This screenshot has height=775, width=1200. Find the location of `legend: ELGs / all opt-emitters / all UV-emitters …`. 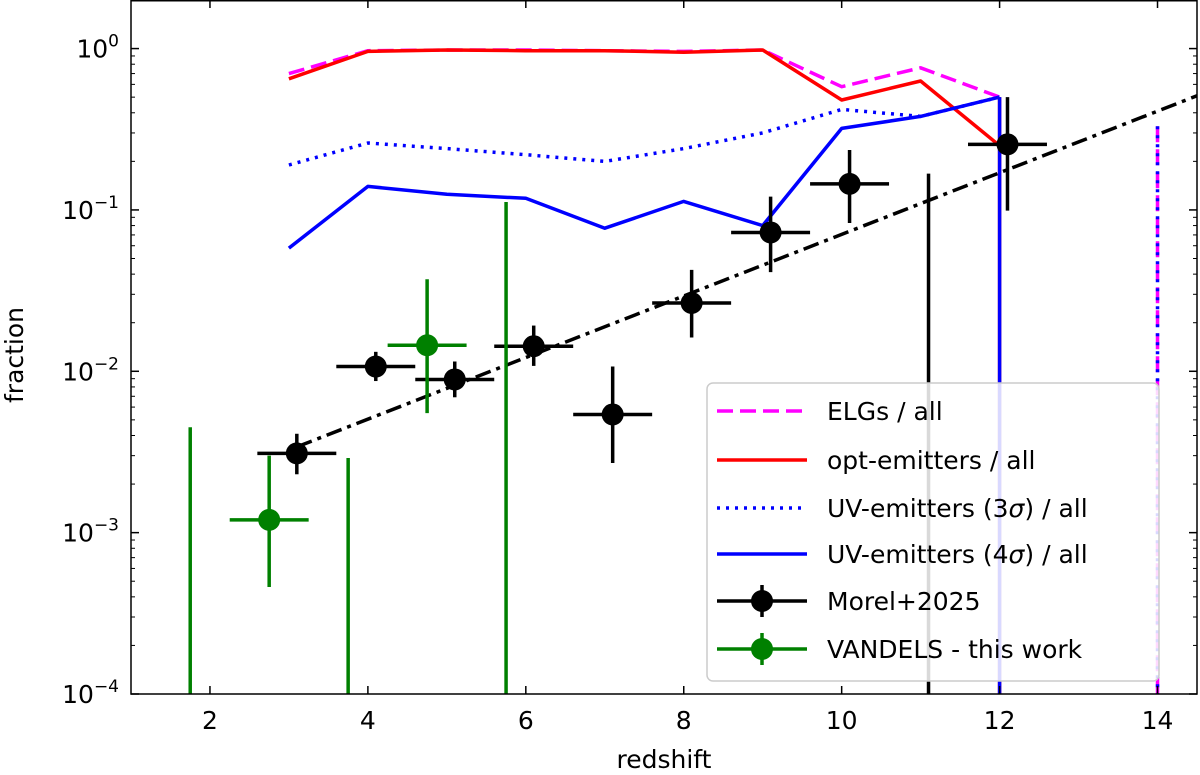

legend: ELGs / all opt-emitters / all UV-emitters … is located at coordinates (933, 532).